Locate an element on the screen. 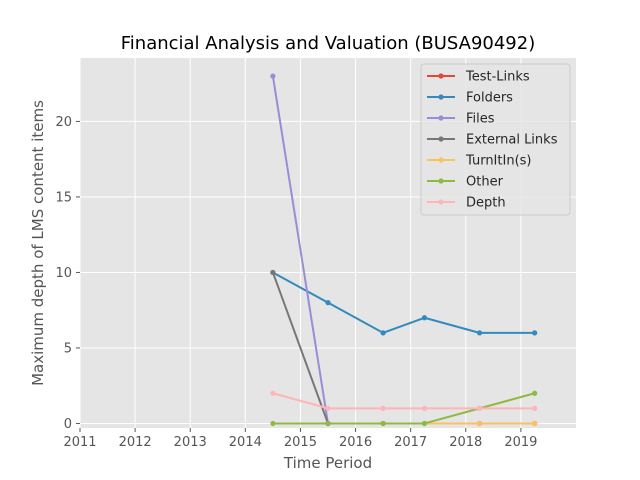 Image resolution: width=640 pixels, height=480 pixels. legend-marker-folders is located at coordinates (441, 97).